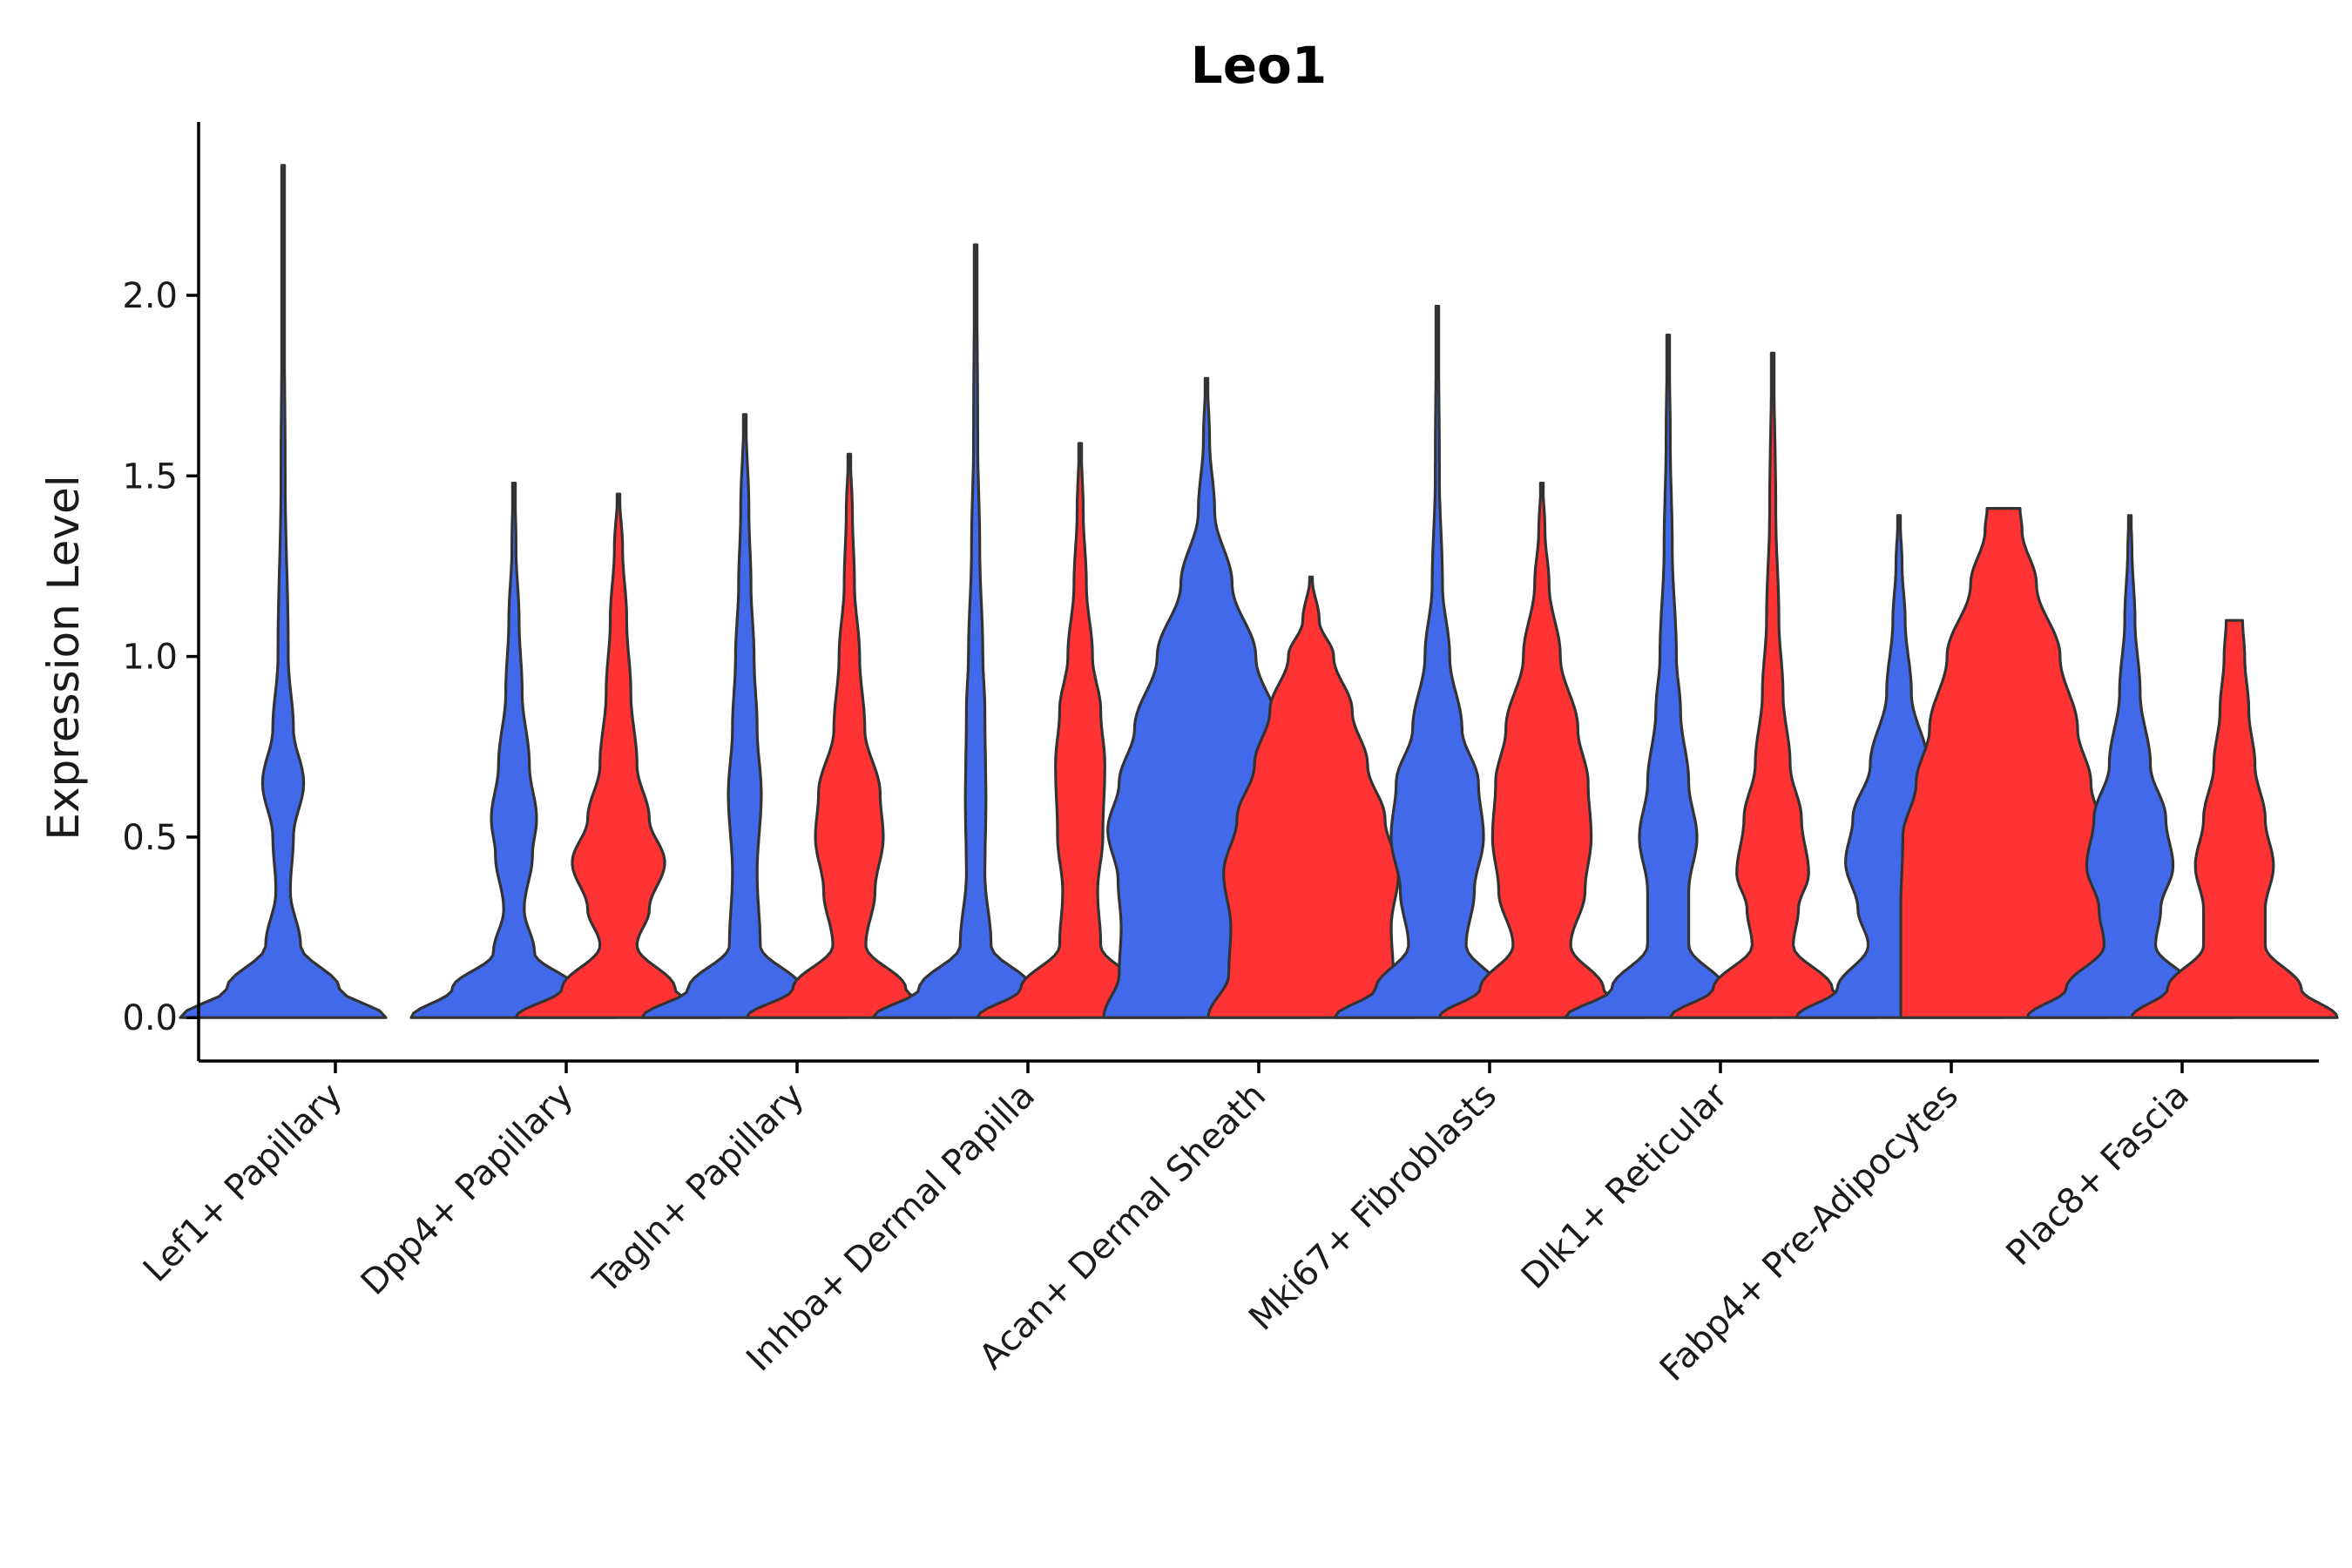 Image resolution: width=2352 pixels, height=1568 pixels. Describe the element at coordinates (849, 736) in the screenshot. I see `violin-3-group2` at that location.